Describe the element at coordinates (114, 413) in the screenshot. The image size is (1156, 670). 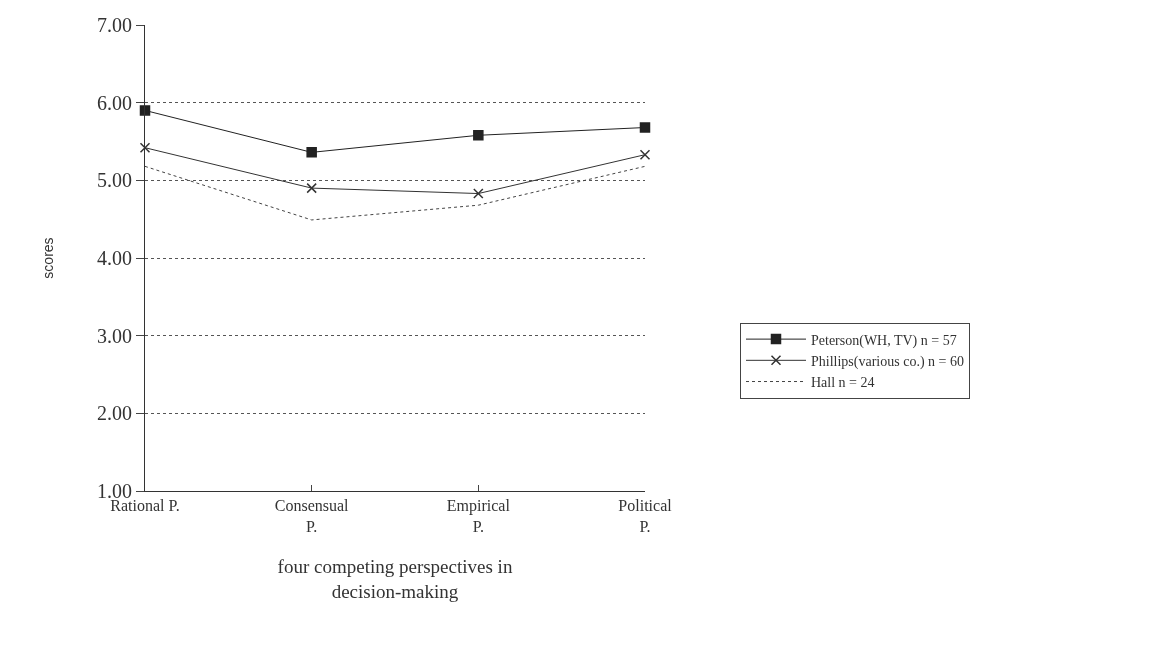
I see `y-tick-label: 2.00` at that location.